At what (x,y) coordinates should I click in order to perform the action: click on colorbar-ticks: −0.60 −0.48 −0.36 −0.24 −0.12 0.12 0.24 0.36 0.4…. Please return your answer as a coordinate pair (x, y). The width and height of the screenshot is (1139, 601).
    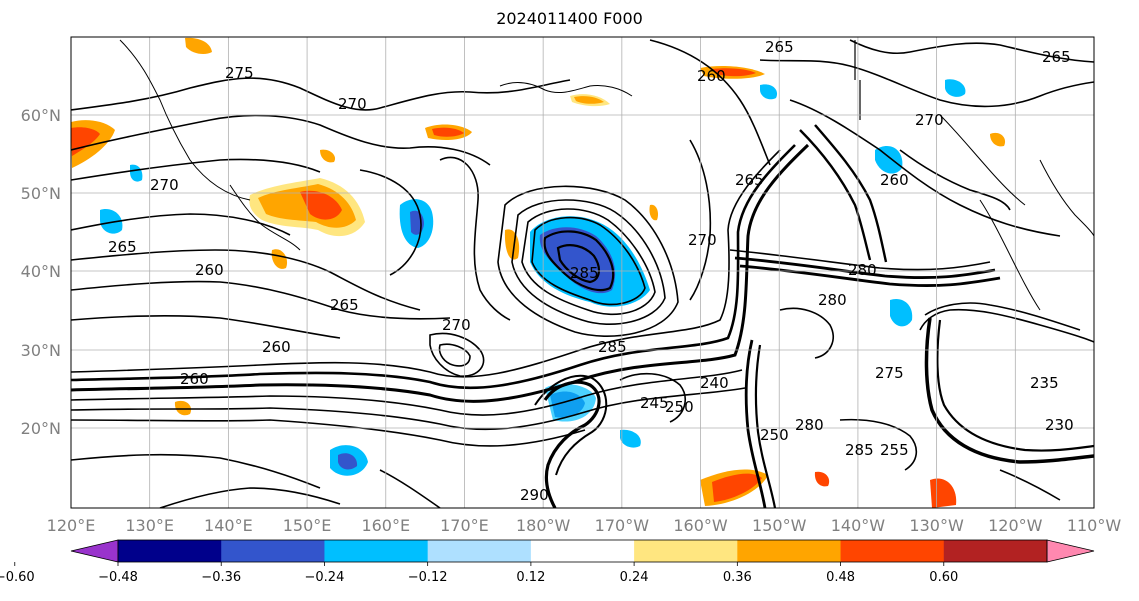
    Looking at the image, I should click on (479, 573).